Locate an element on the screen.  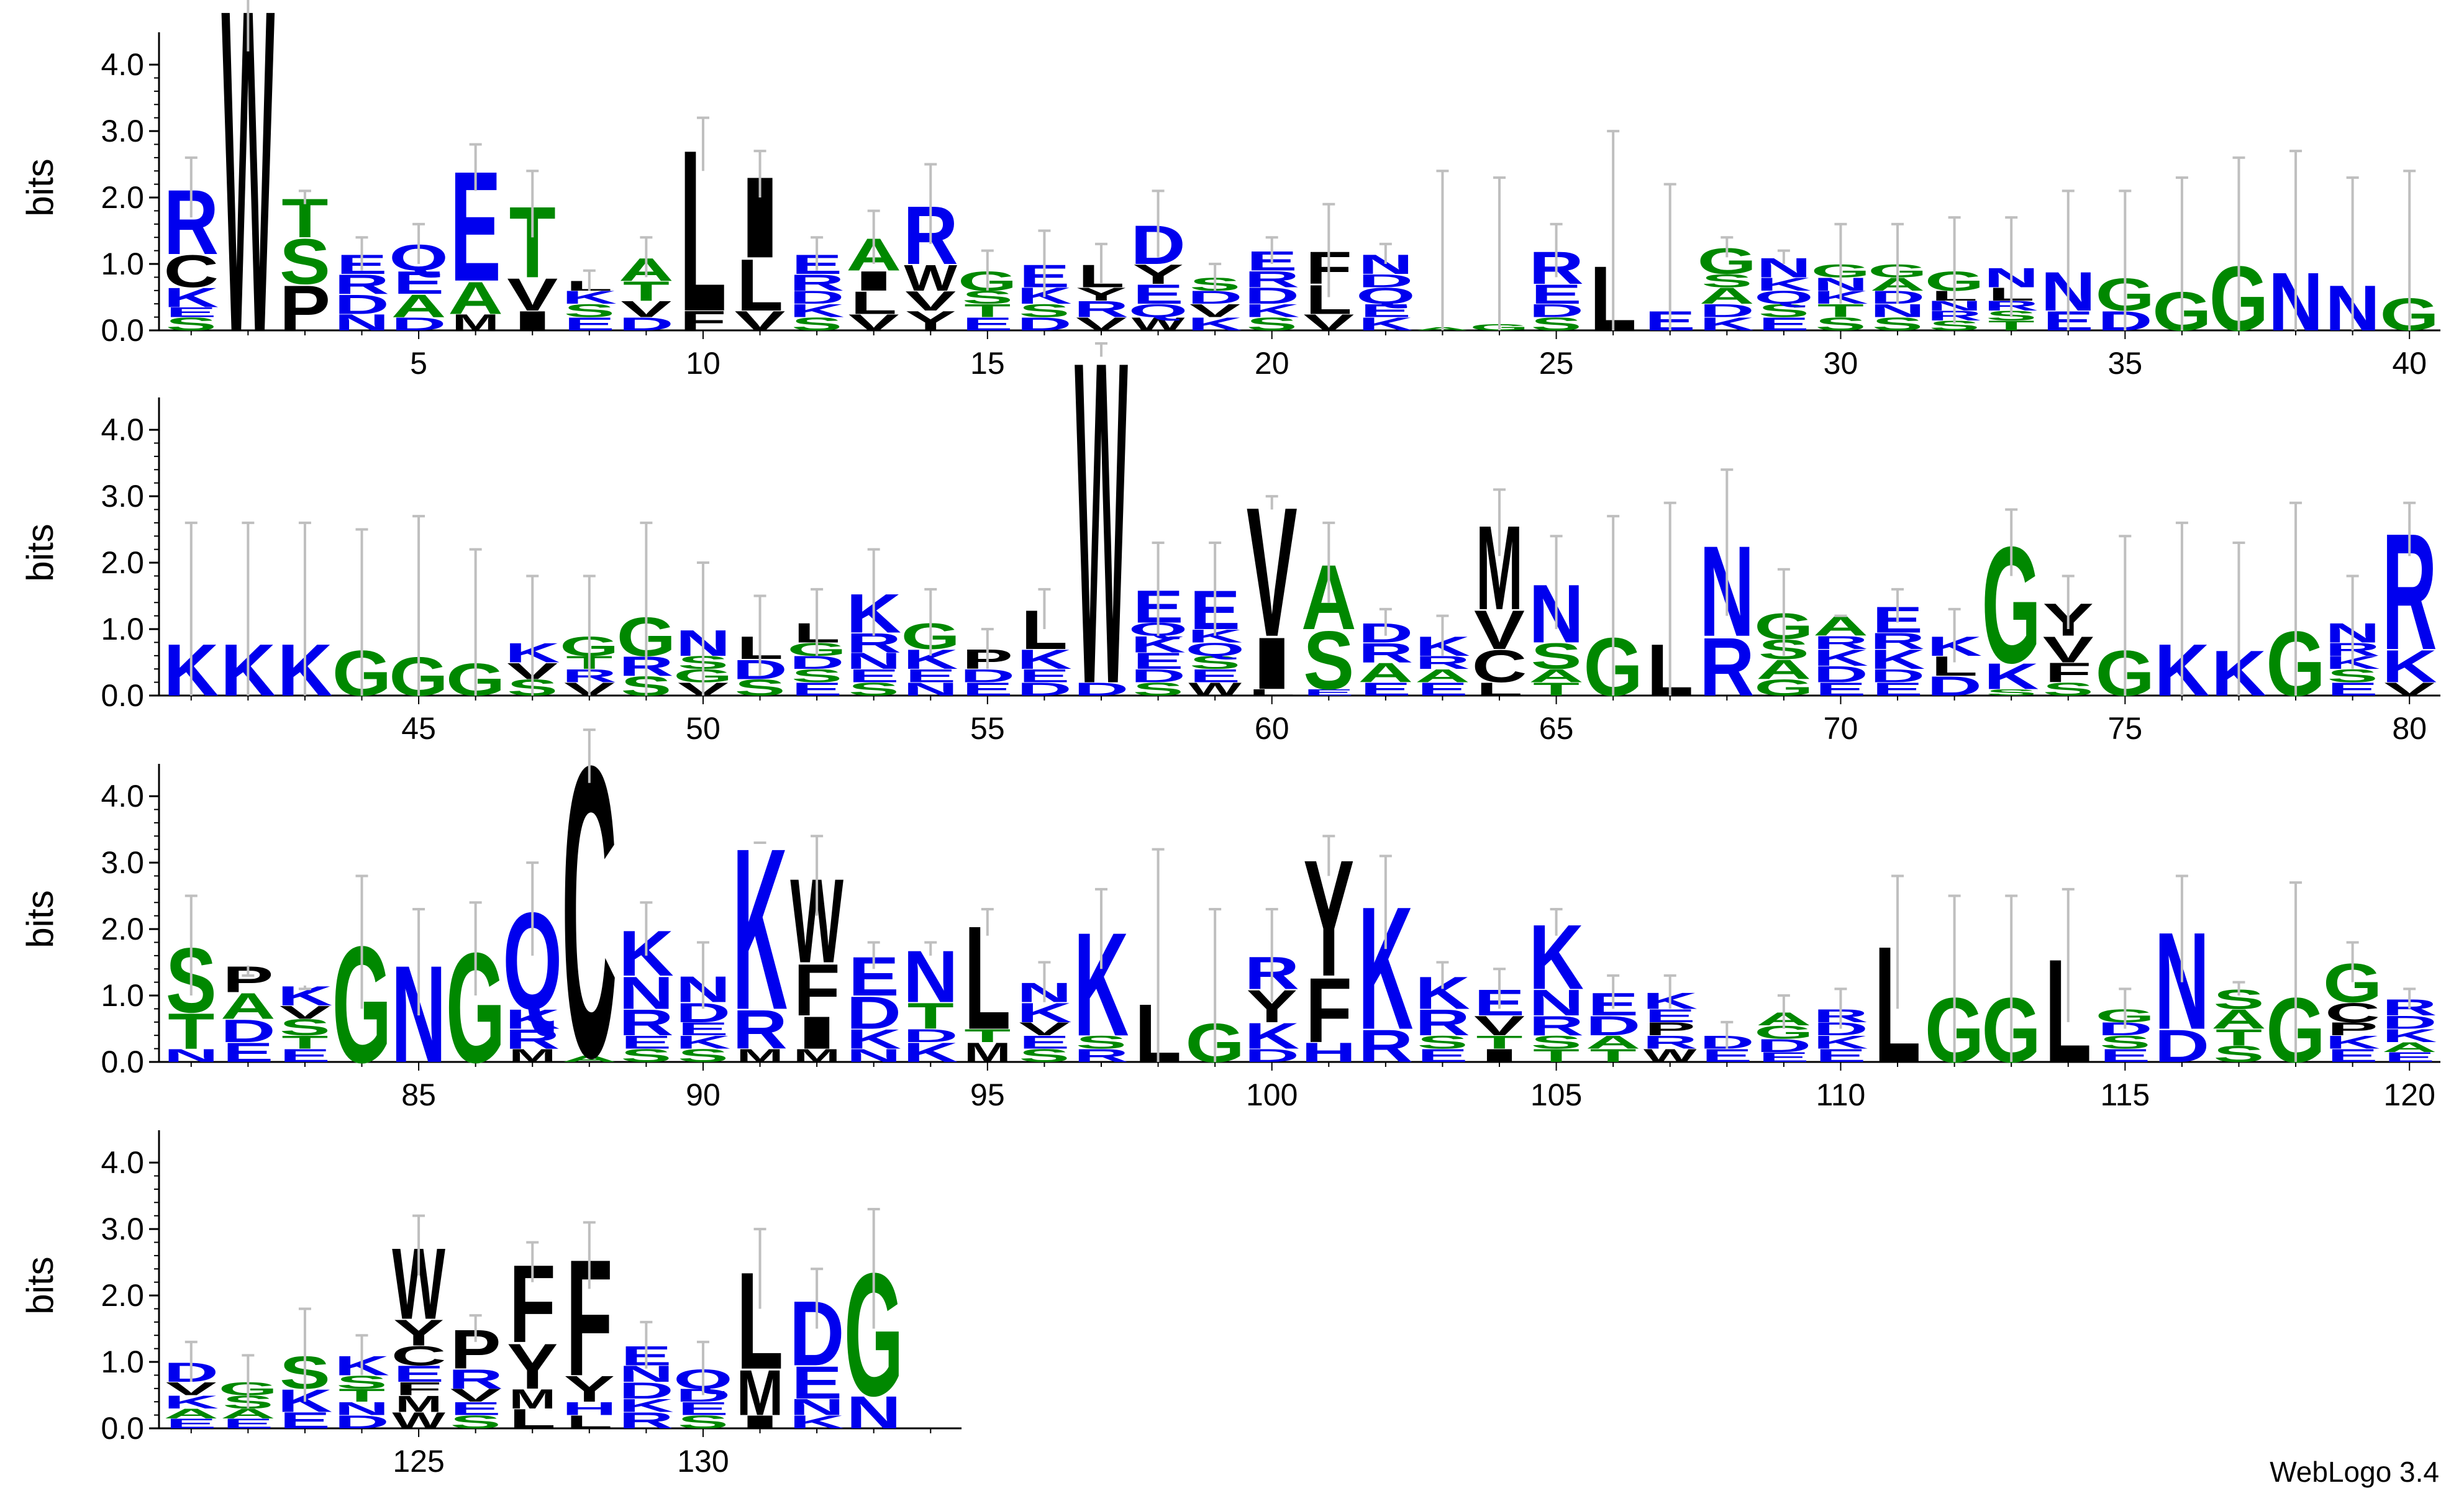
residue-P: P is located at coordinates (2352, 1028).